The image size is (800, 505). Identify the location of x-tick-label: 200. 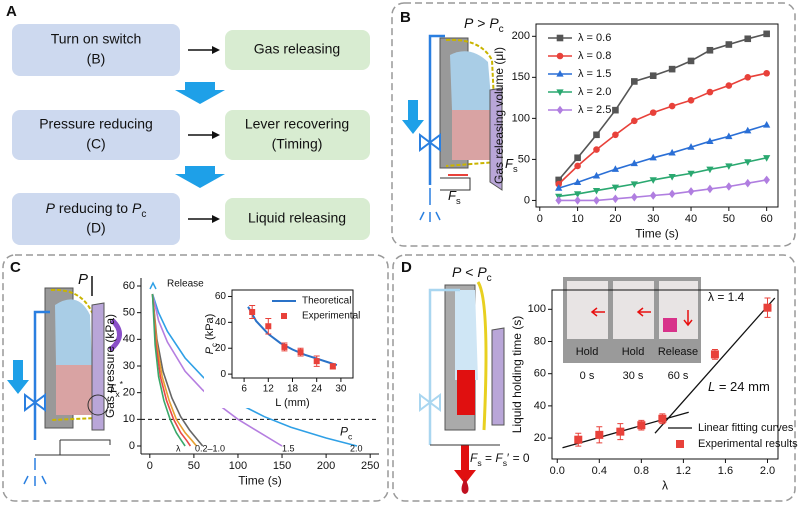
(326, 466).